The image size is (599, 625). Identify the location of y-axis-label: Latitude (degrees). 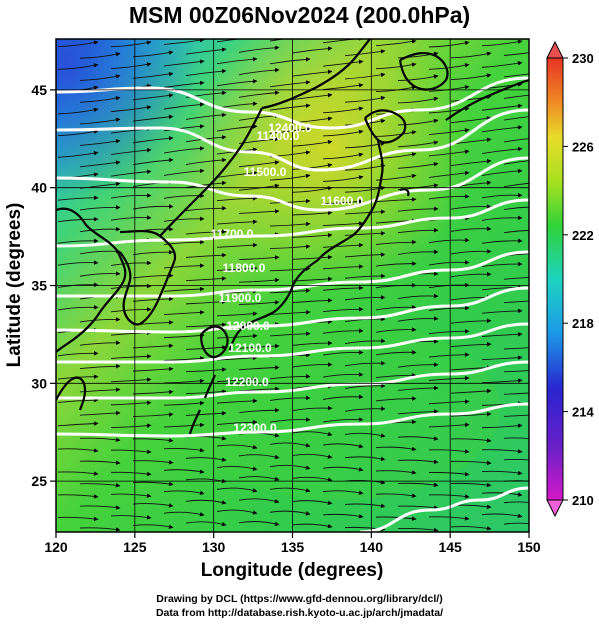
(14, 285).